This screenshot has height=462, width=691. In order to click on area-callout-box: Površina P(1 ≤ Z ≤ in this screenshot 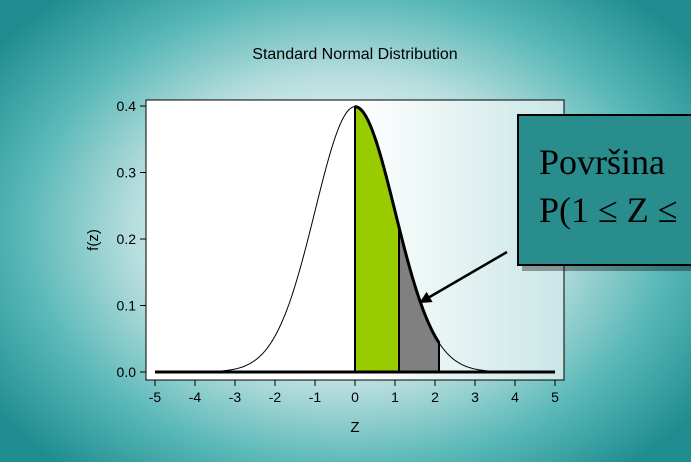, I will do `click(604, 190)`.